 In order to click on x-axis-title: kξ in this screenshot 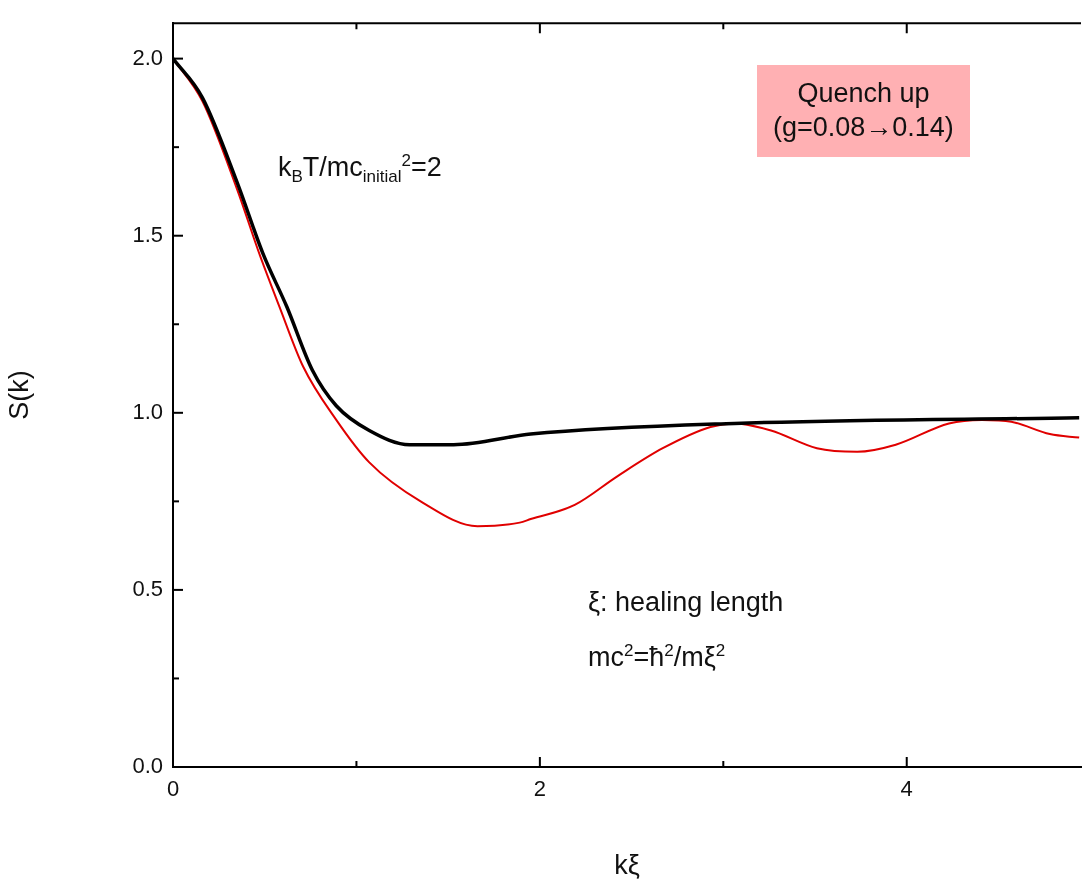, I will do `click(627, 865)`.